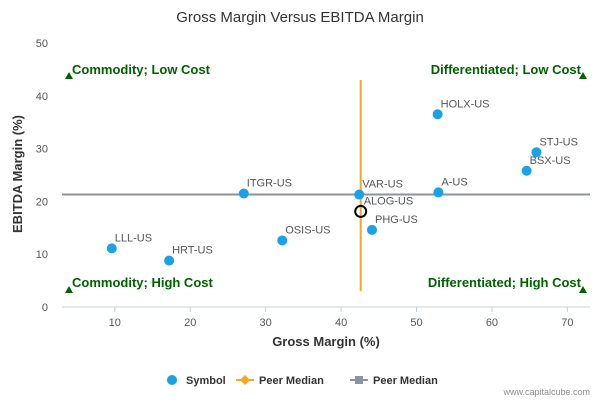  What do you see at coordinates (172, 380) in the screenshot?
I see `legend-symbol-marker` at bounding box center [172, 380].